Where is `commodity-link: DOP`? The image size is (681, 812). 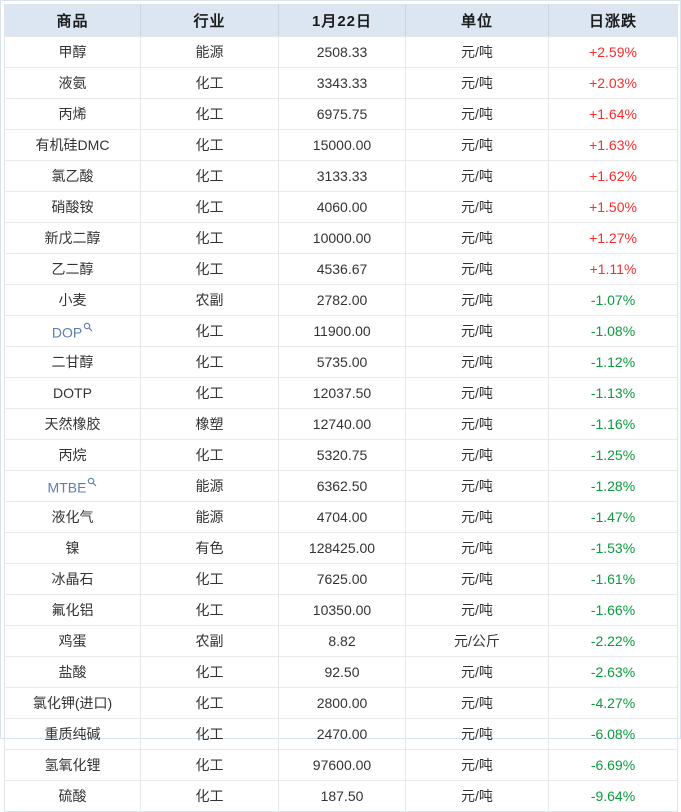 commodity-link: DOP is located at coordinates (67, 332).